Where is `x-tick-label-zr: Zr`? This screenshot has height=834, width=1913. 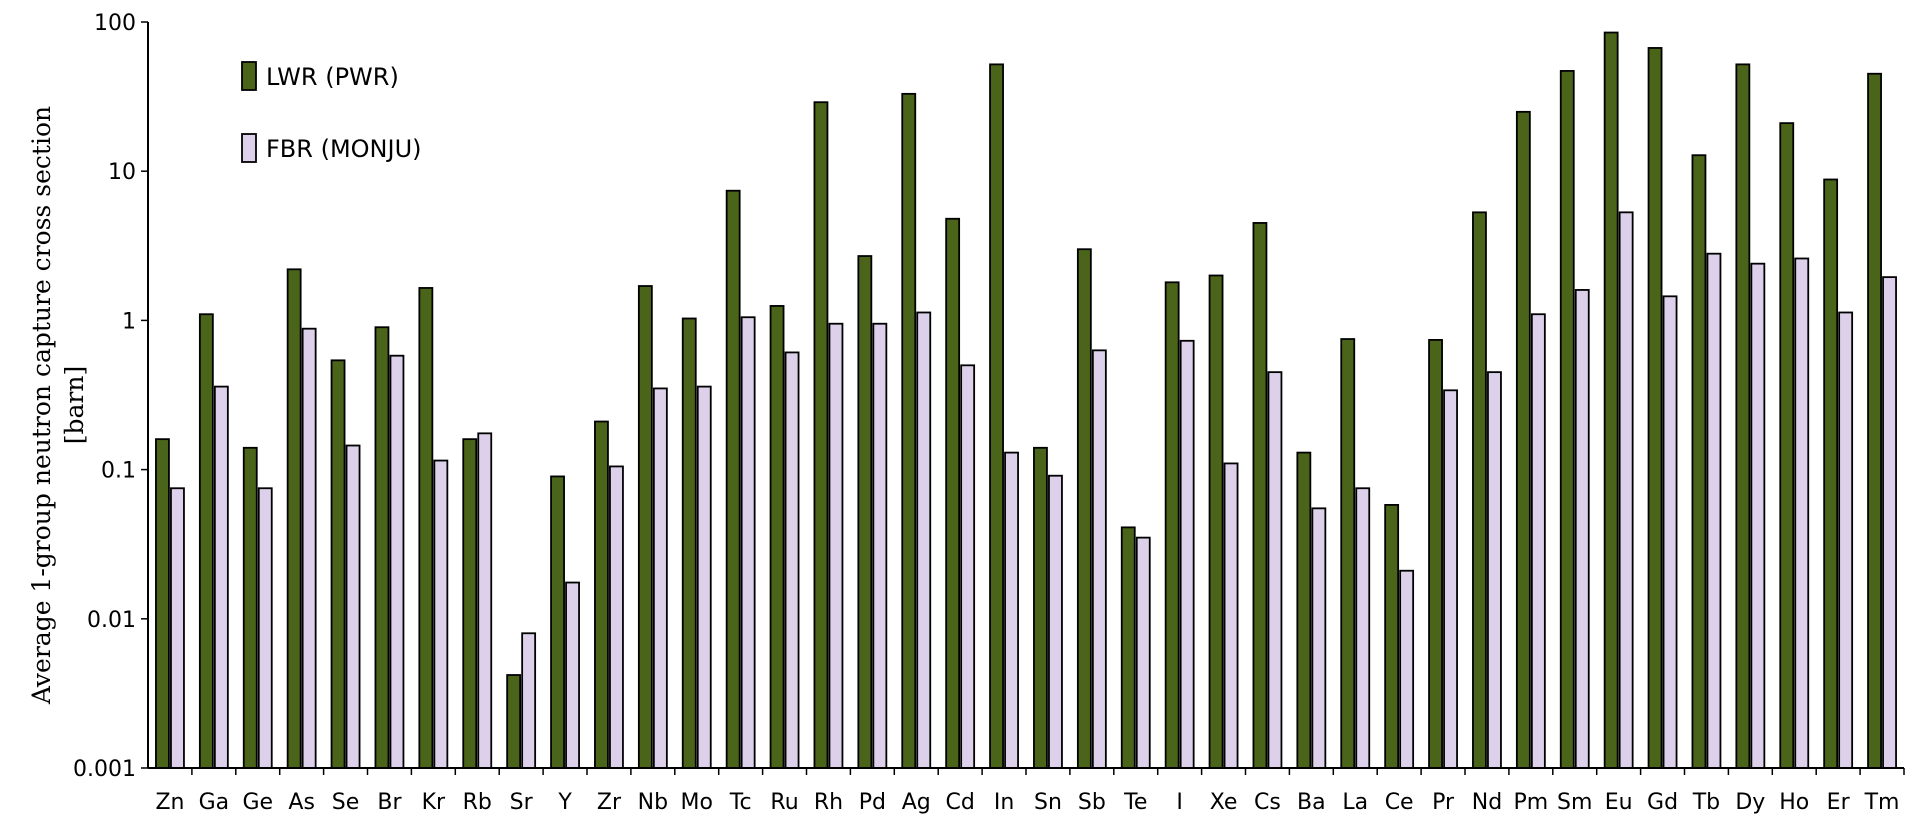
x-tick-label-zr: Zr is located at coordinates (609, 802).